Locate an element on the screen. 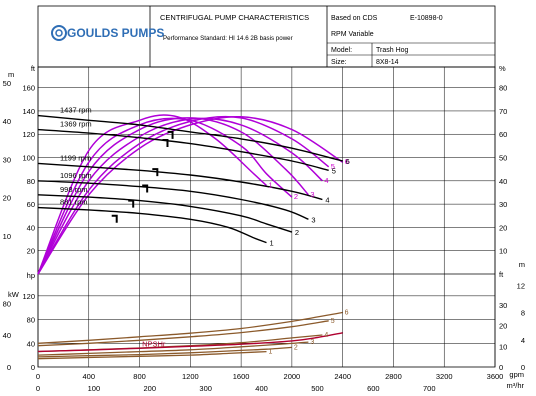  head-curve-label: 5 is located at coordinates (334, 170).